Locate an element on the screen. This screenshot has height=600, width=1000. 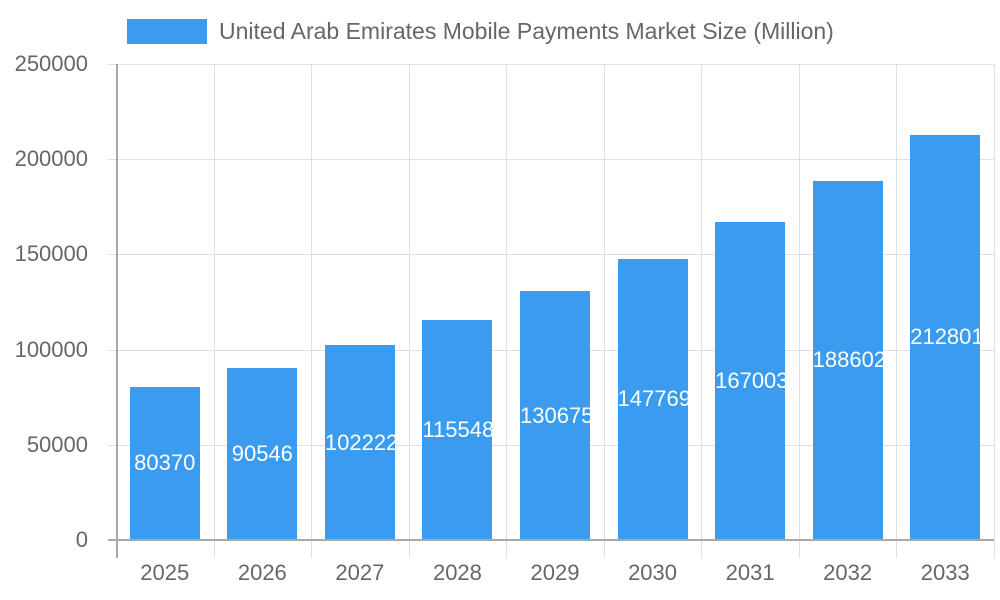
bar-value-label: 102222 is located at coordinates (359, 442).